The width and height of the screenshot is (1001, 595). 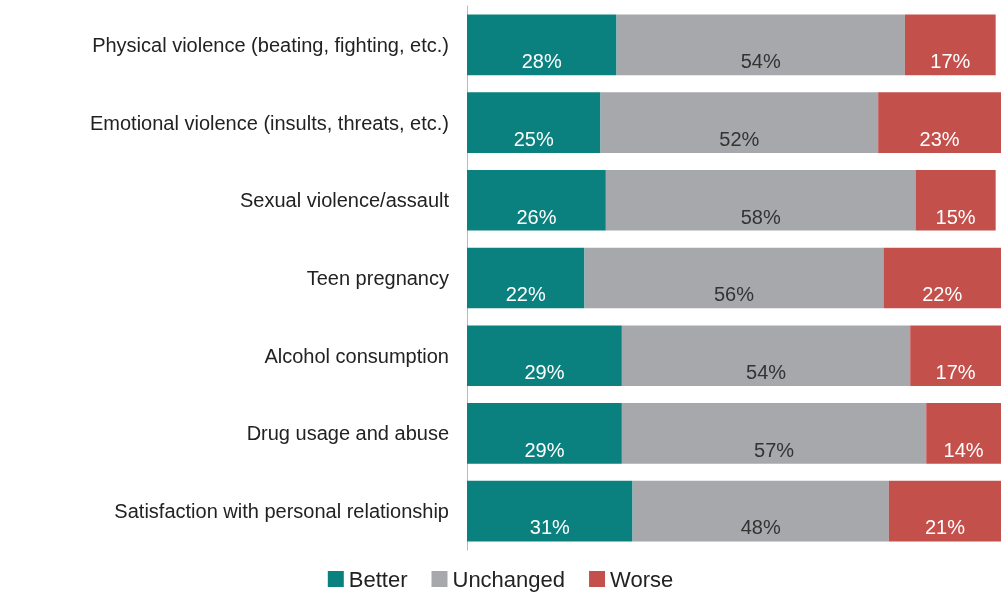 What do you see at coordinates (281, 511) in the screenshot?
I see `y-tick-label: Satisfaction with personal relationship` at bounding box center [281, 511].